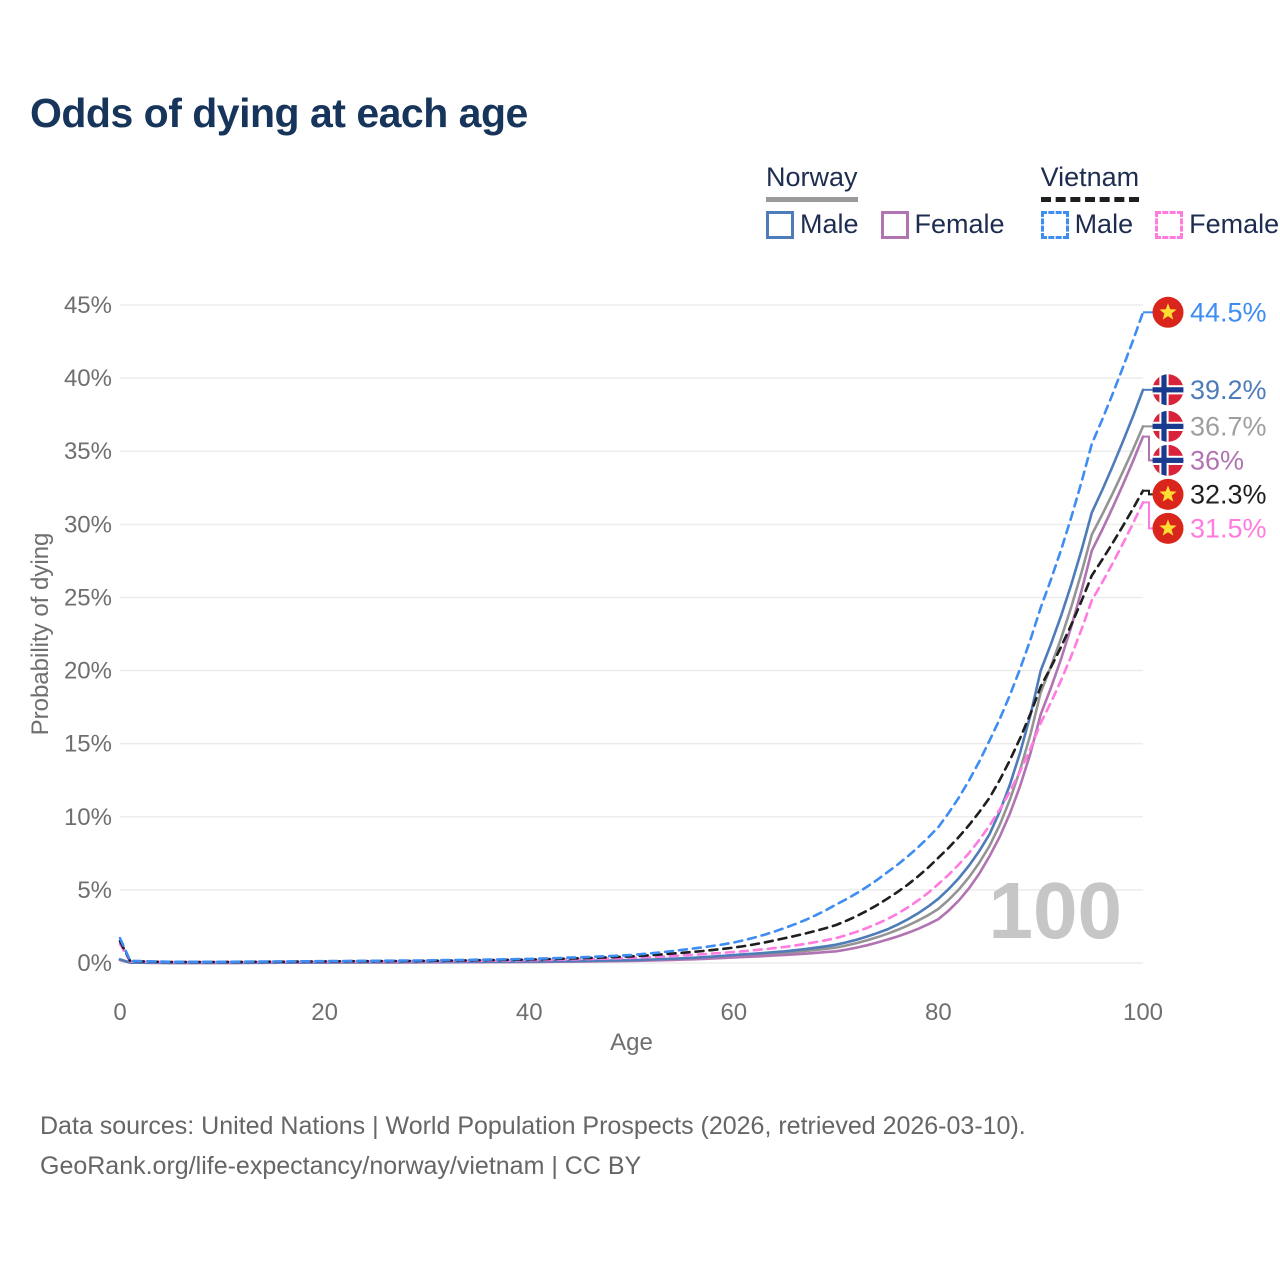  Describe the element at coordinates (812, 182) in the screenshot. I see `legend-country-norway: Norway` at that location.